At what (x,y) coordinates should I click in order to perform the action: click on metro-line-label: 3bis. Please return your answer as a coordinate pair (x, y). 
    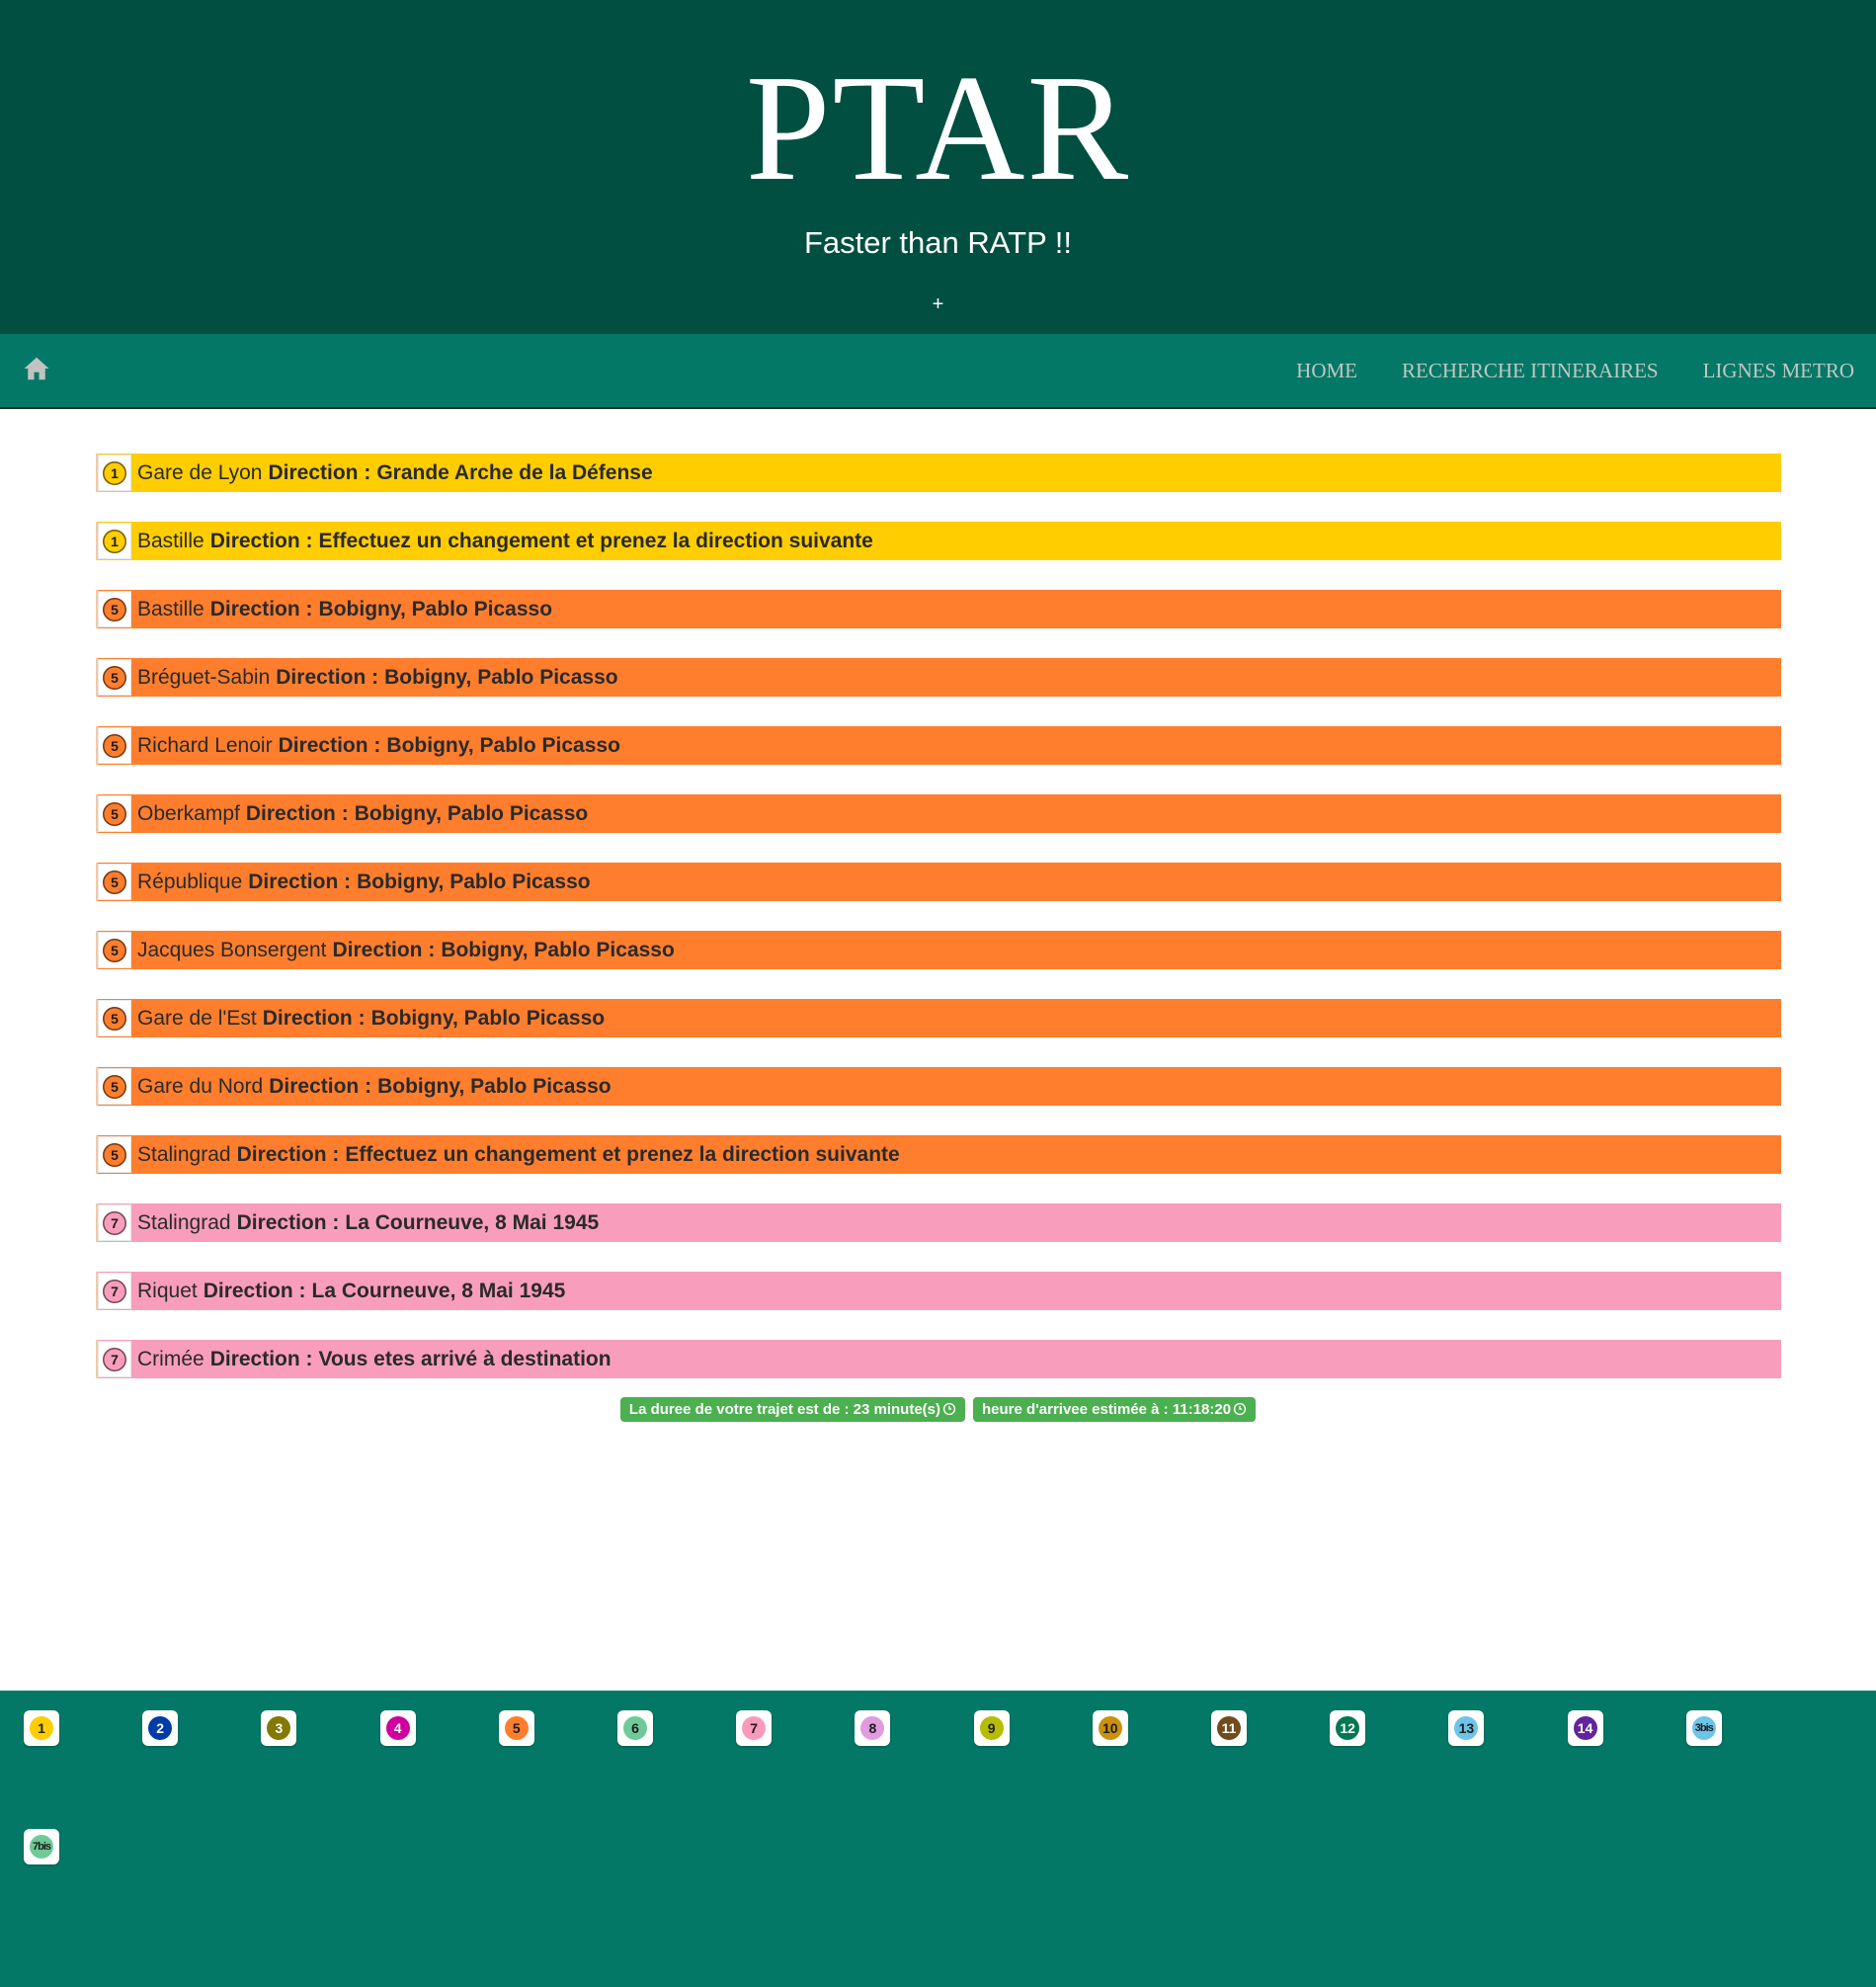
    Looking at the image, I should click on (1703, 1728).